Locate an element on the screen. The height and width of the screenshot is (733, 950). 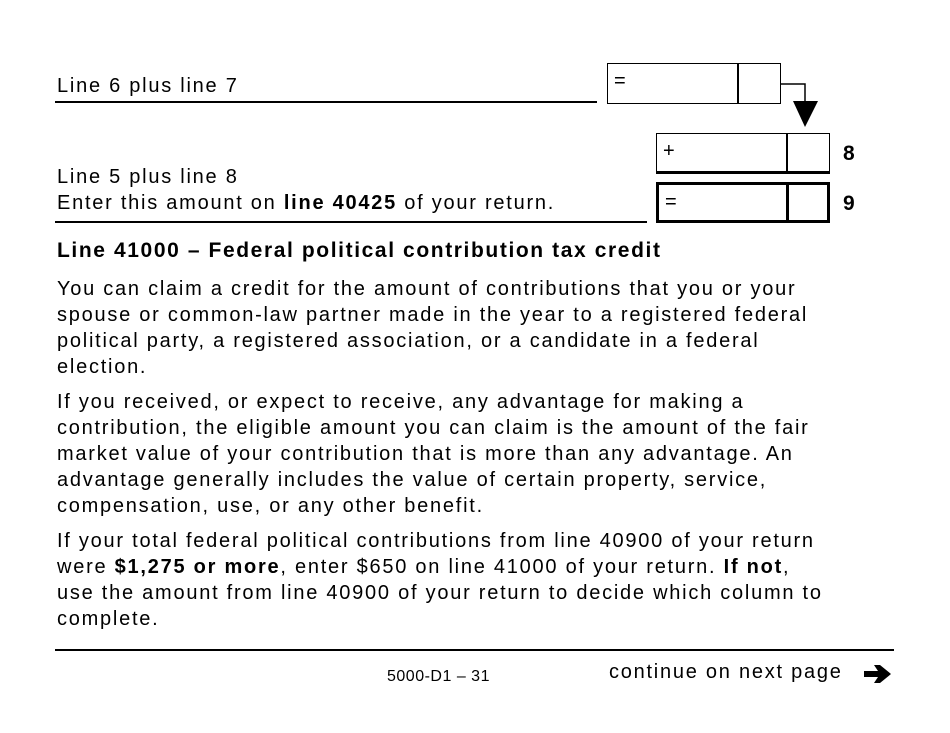
page-id: 5000-D1 – 31 is located at coordinates (438, 676).